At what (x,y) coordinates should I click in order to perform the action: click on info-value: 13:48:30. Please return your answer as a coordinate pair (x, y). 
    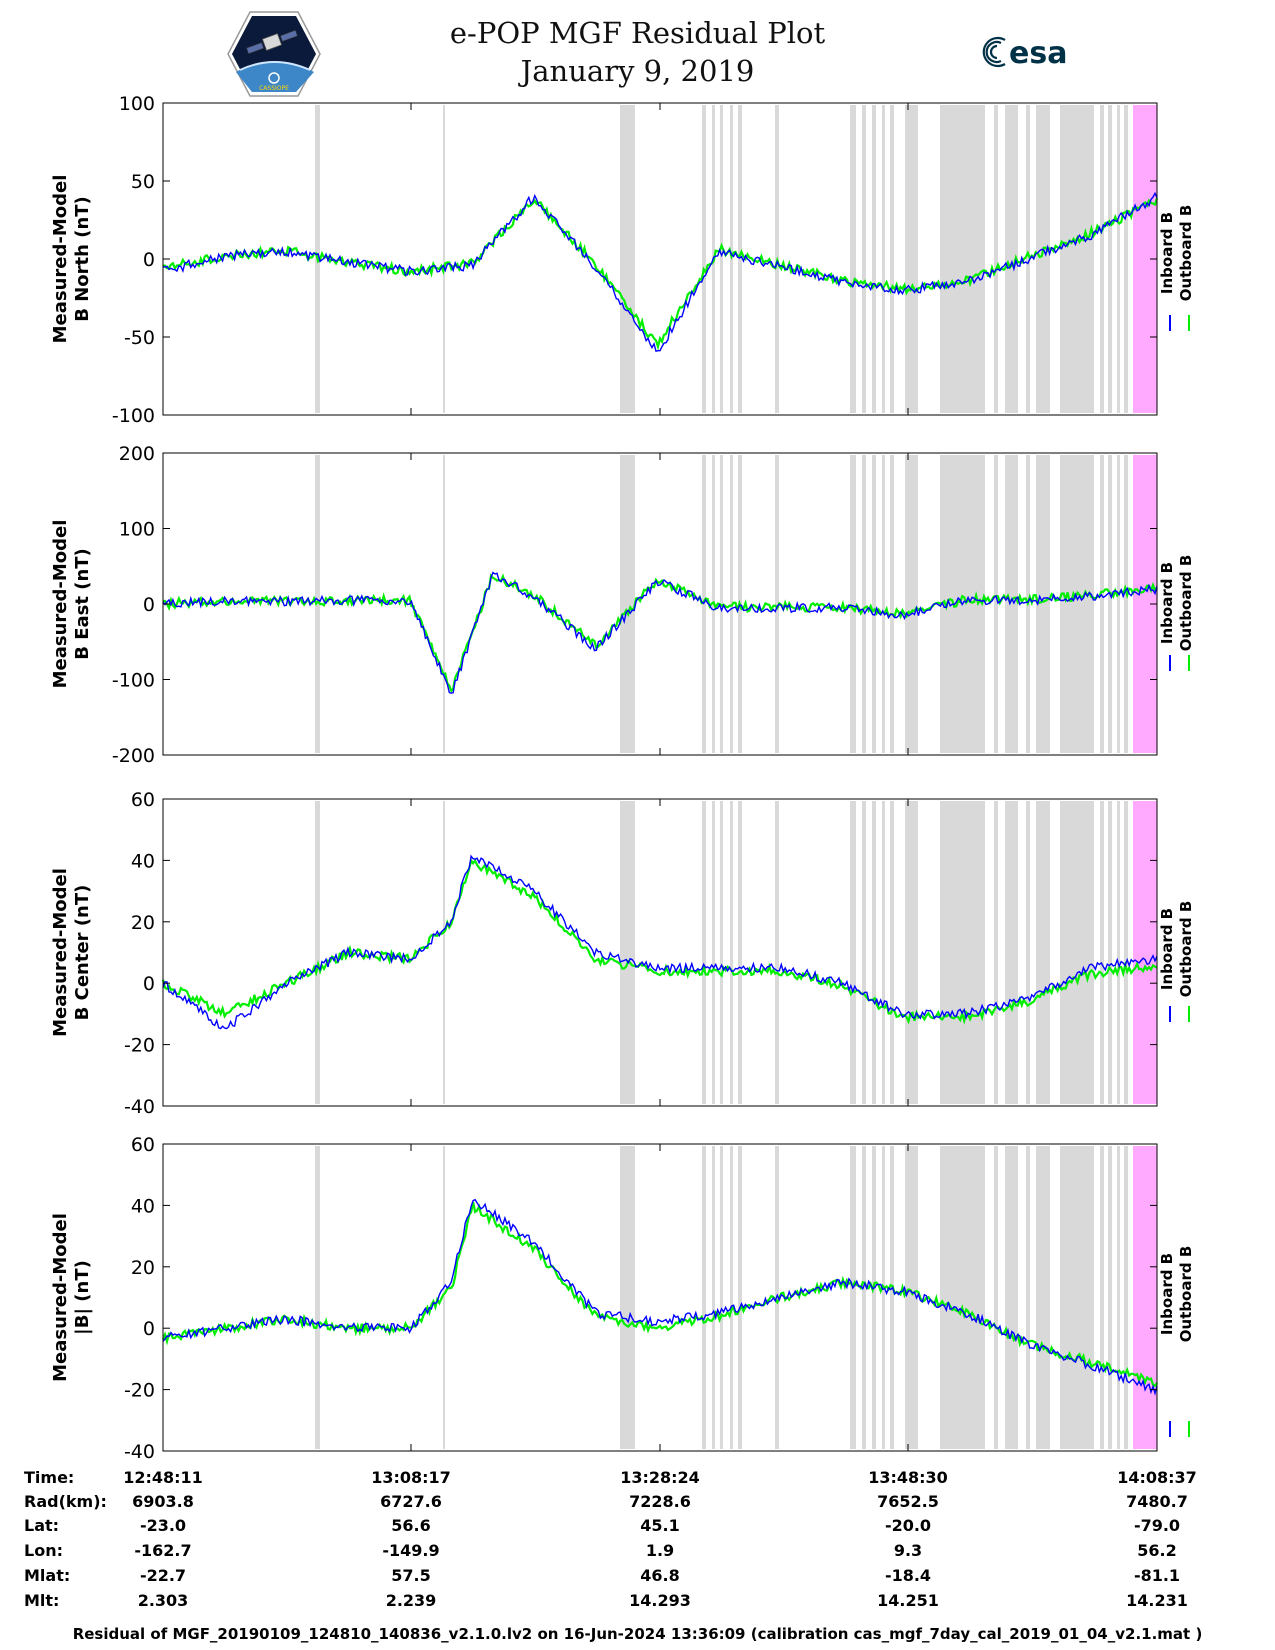
    Looking at the image, I should click on (908, 1477).